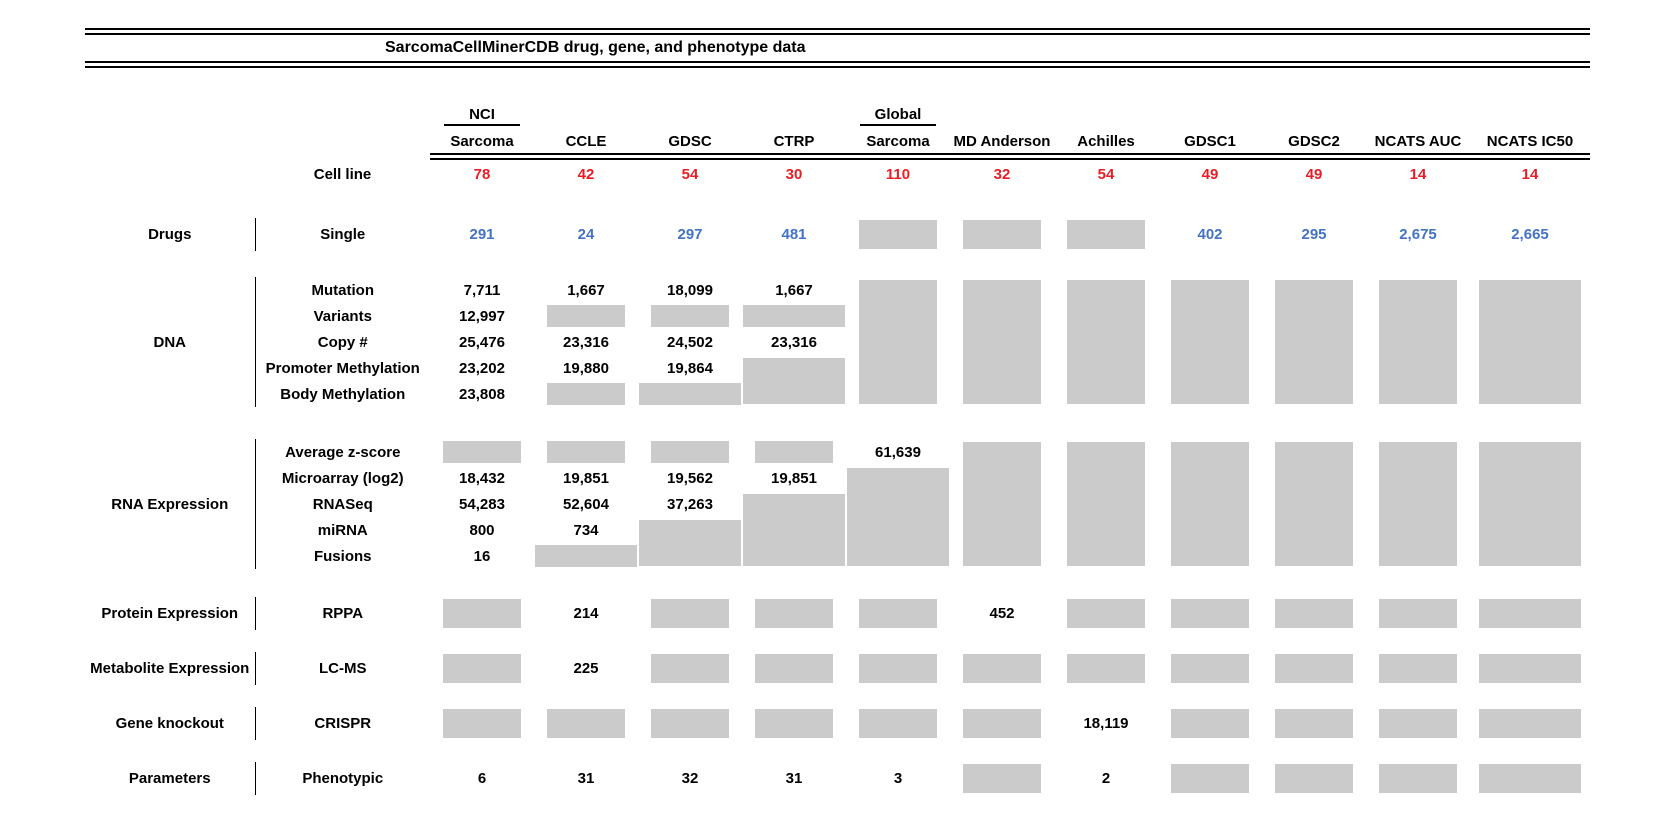 The width and height of the screenshot is (1669, 828). Describe the element at coordinates (342, 778) in the screenshot. I see `row-label: Phenotypic` at that location.